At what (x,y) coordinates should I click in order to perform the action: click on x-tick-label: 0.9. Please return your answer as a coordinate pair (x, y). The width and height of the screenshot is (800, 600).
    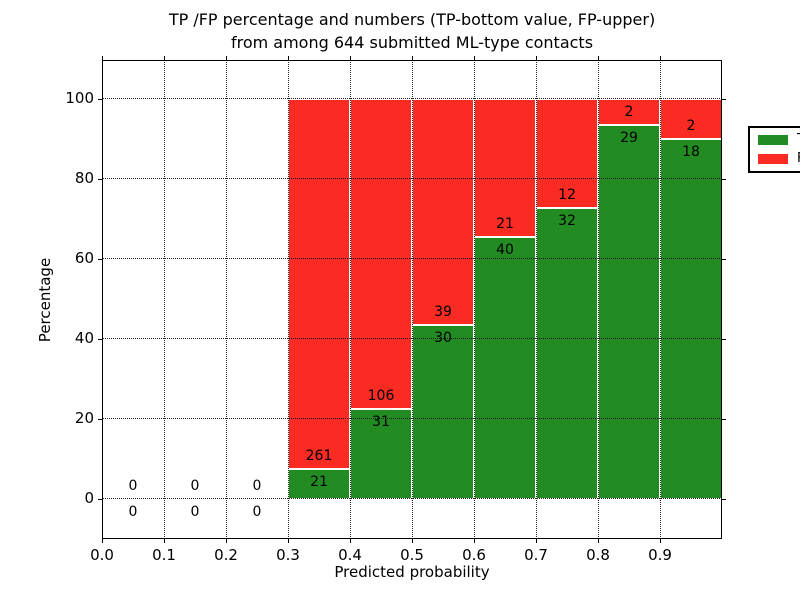
    Looking at the image, I should click on (660, 555).